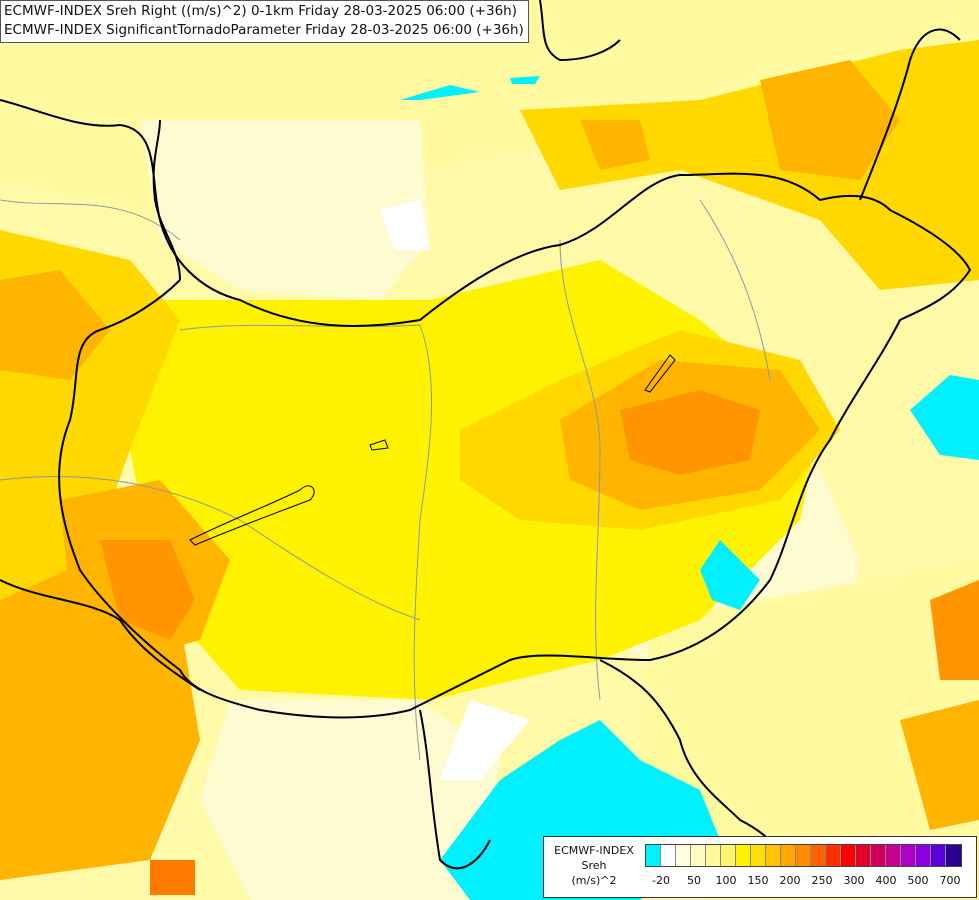 The width and height of the screenshot is (979, 900). I want to click on negative-zone-east, so click(944, 417).